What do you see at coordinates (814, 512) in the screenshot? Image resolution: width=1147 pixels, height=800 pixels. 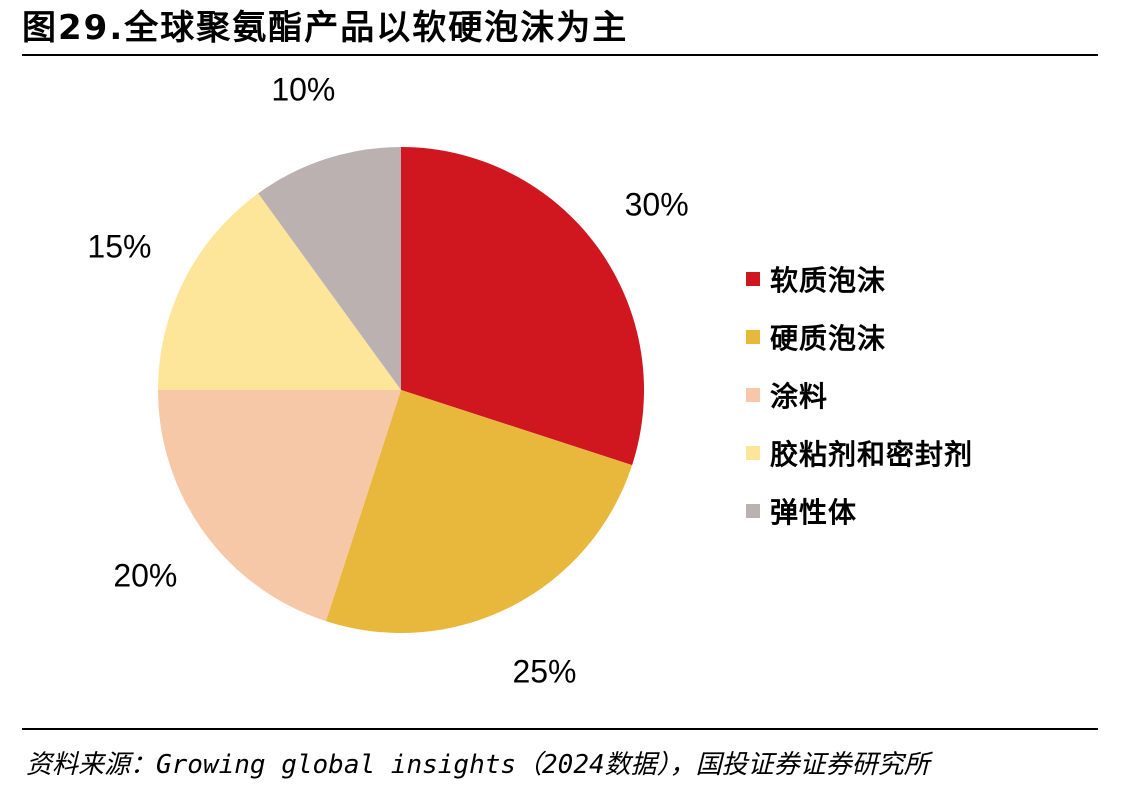 I see `legend-label: 弹性体` at bounding box center [814, 512].